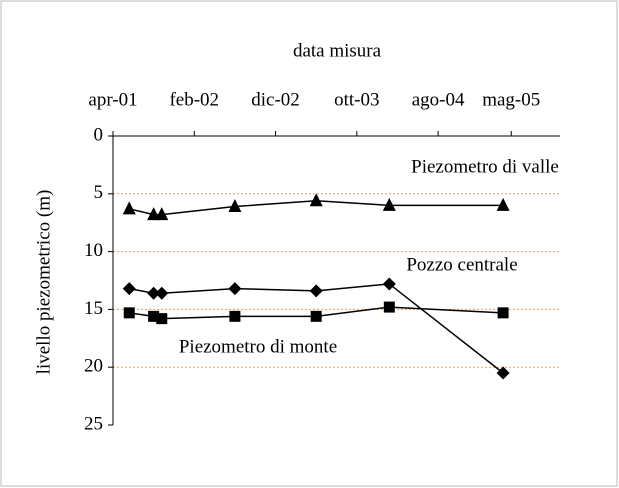 The width and height of the screenshot is (619, 488). What do you see at coordinates (194, 99) in the screenshot?
I see `x-tick-label: feb-02` at bounding box center [194, 99].